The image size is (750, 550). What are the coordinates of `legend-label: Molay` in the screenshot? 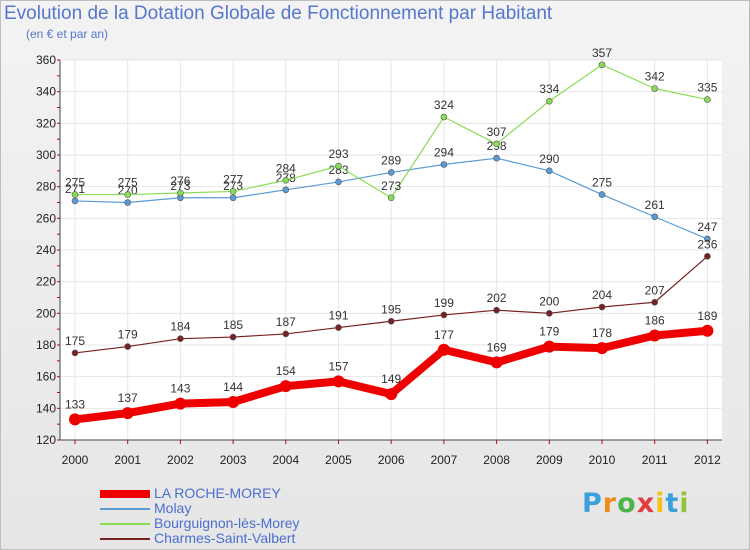 It's located at (173, 508).